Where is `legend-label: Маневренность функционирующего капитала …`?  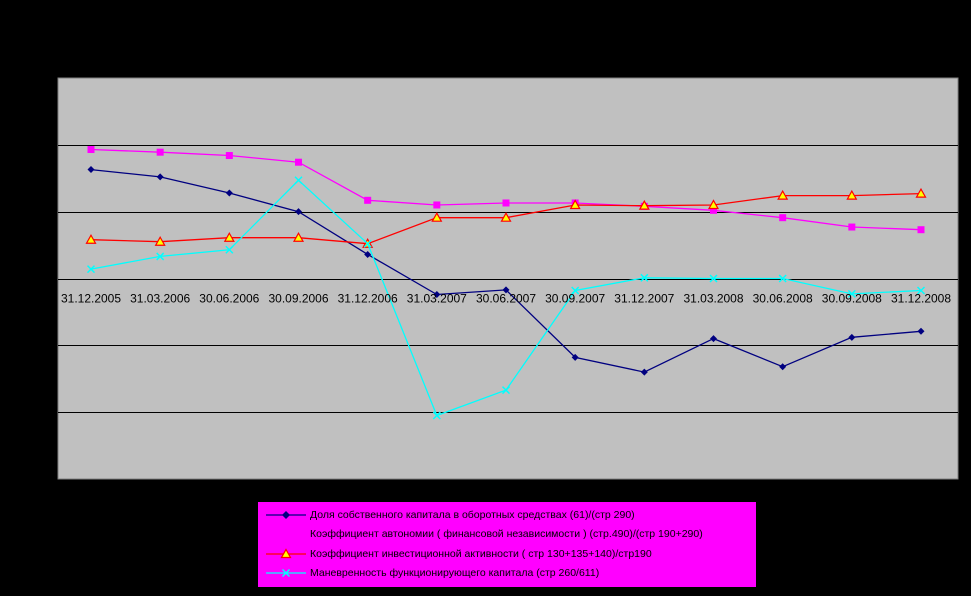 legend-label: Маневренность функционирующего капитала … is located at coordinates (455, 573).